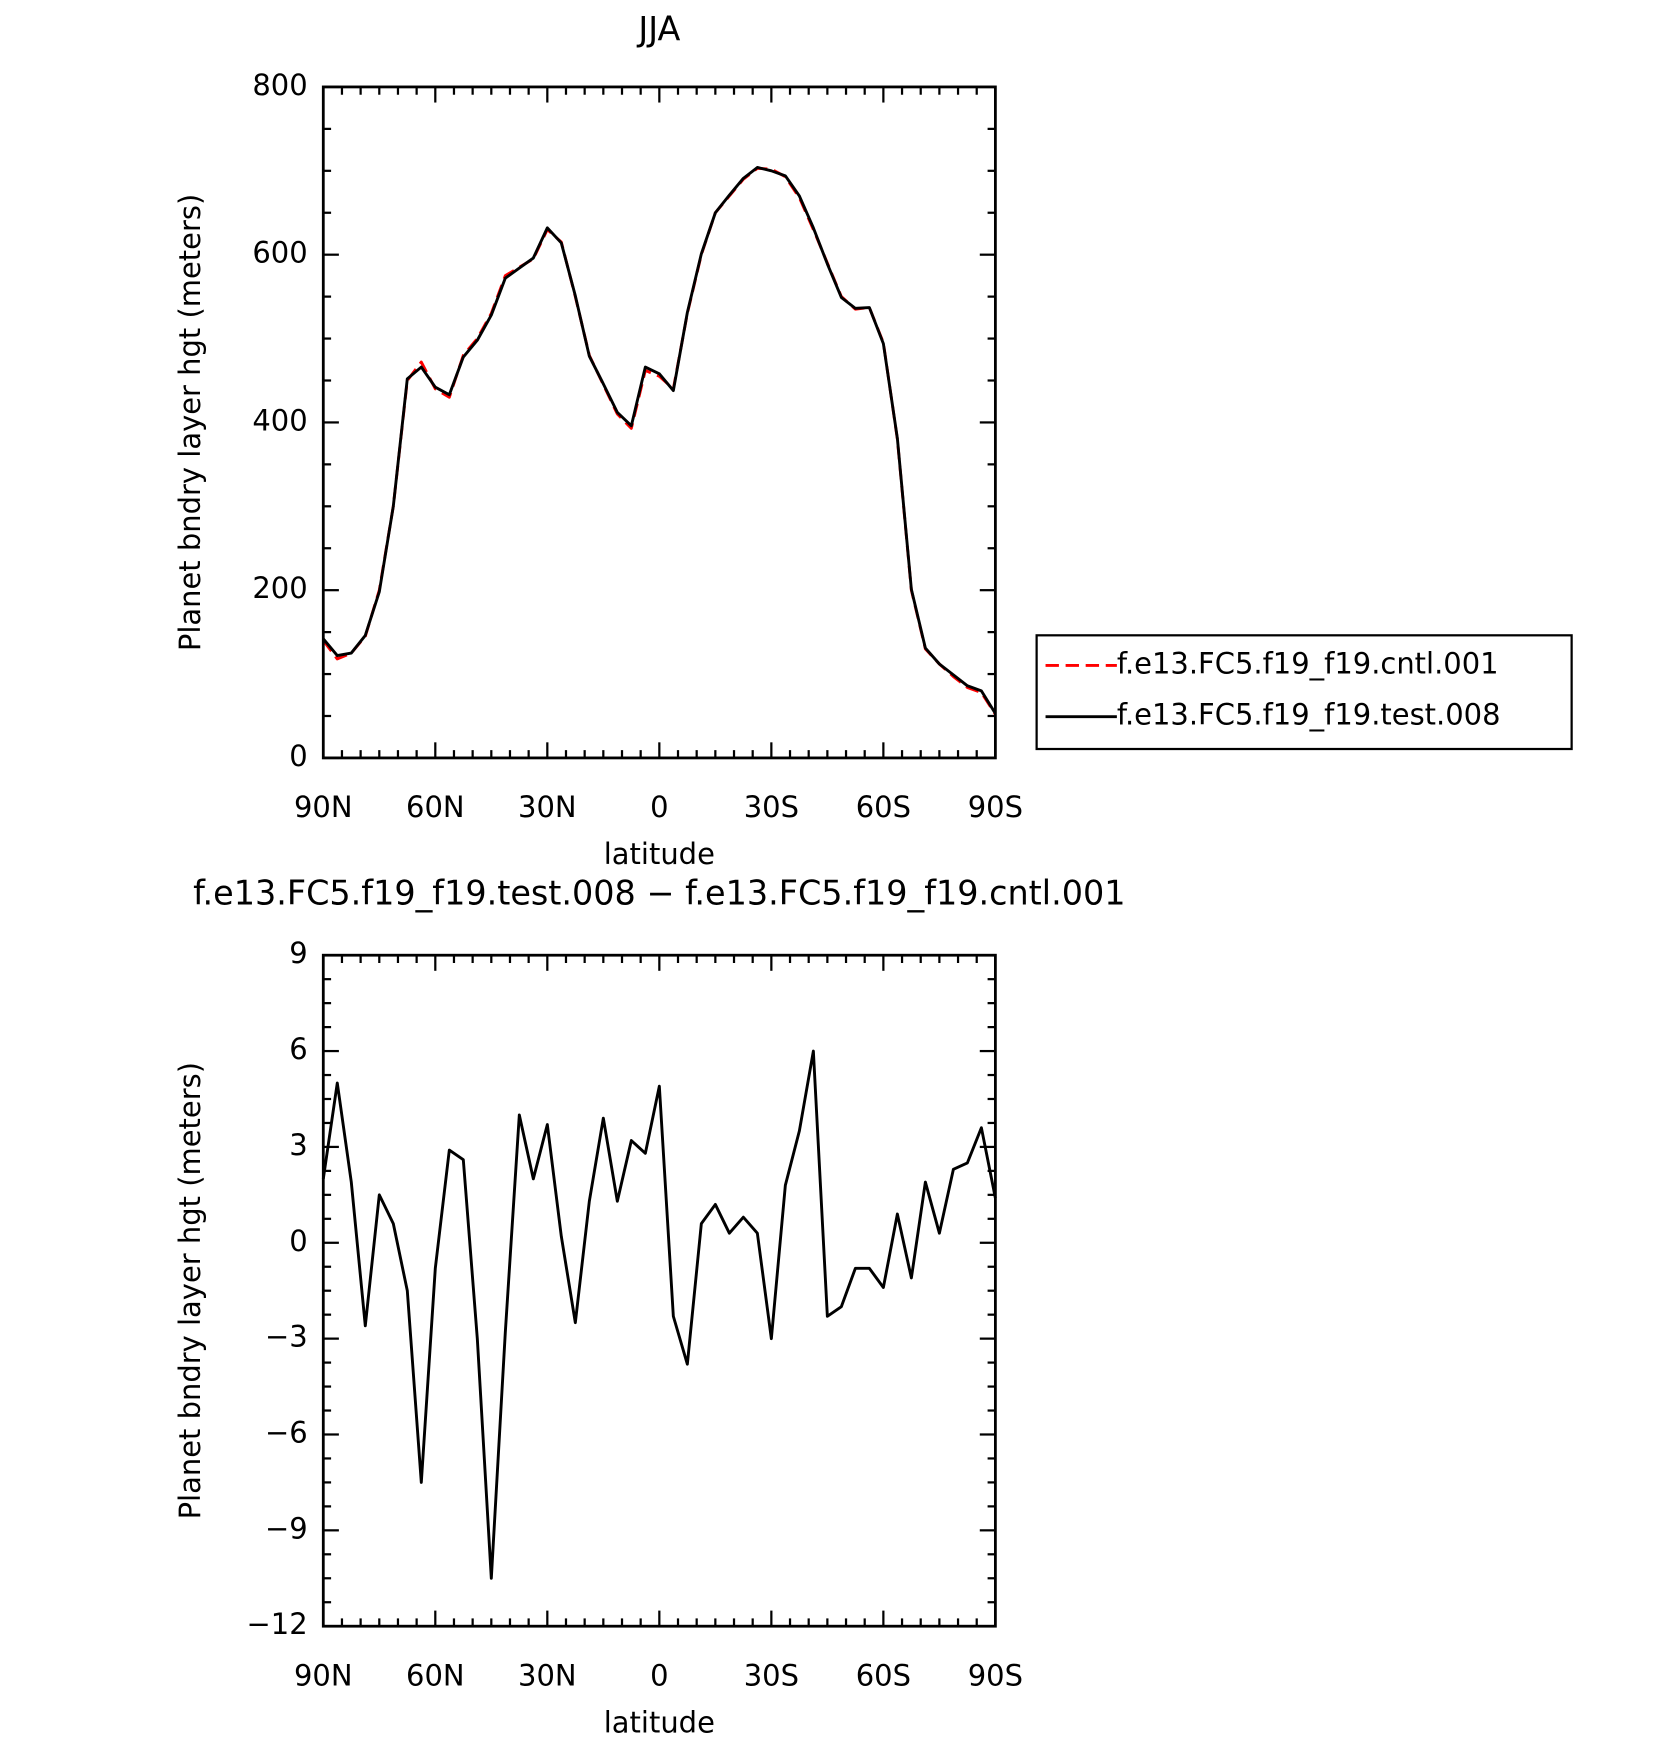 Image resolution: width=1672 pixels, height=1741 pixels. Describe the element at coordinates (286, 1528) in the screenshot. I see `y-tick-label: −9` at that location.